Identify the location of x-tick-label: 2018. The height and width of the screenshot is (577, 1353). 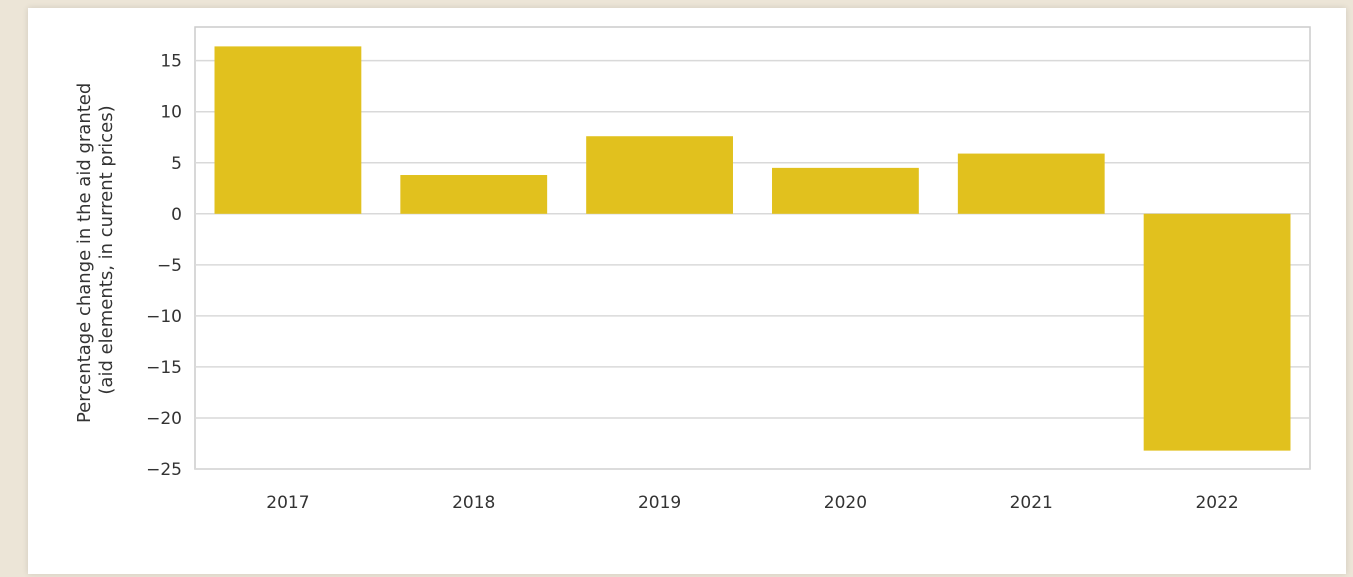
(473, 503).